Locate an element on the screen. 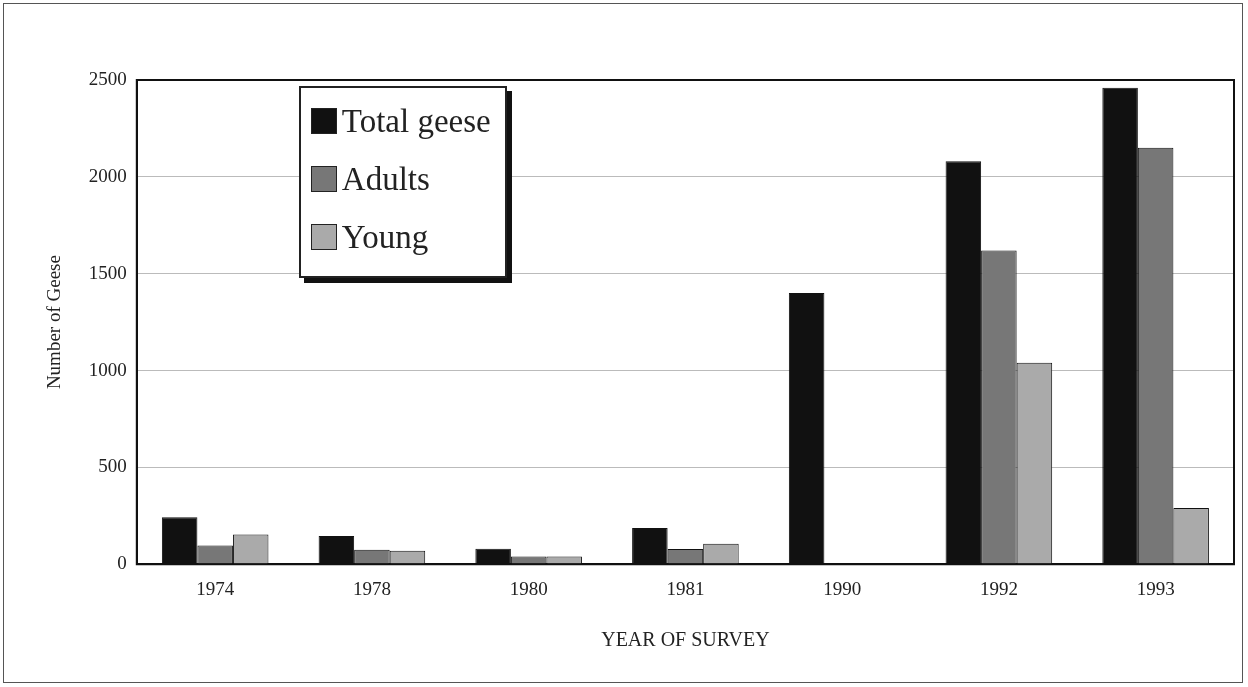 This screenshot has height=687, width=1248. x-tick-label: 1990 is located at coordinates (842, 588).